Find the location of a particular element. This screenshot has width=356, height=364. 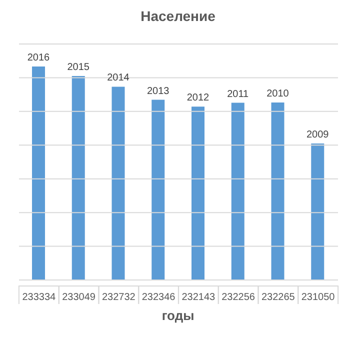

x-tick-label: 2011 is located at coordinates (238, 94).